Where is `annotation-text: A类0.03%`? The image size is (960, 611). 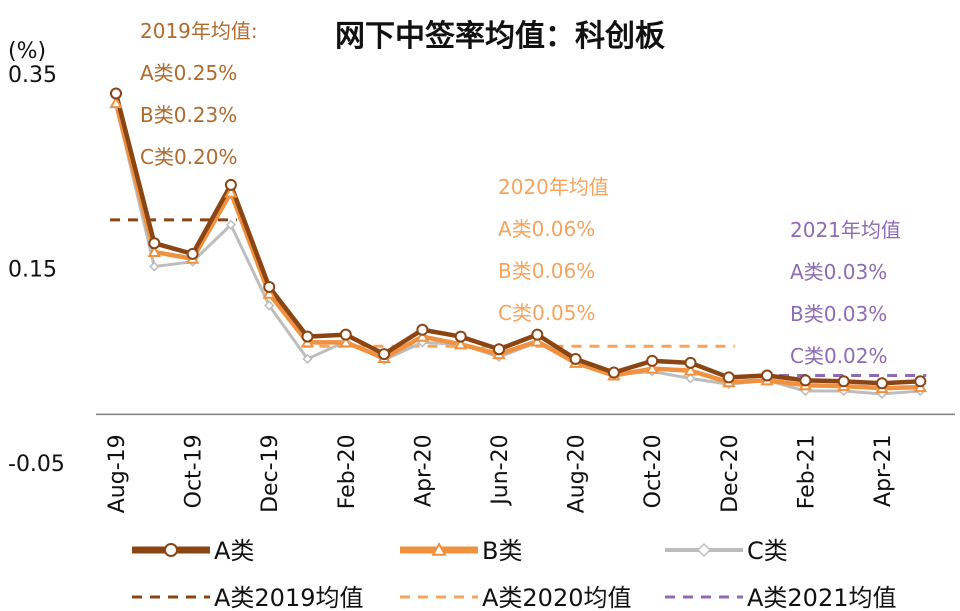 annotation-text: A类0.03% is located at coordinates (838, 272).